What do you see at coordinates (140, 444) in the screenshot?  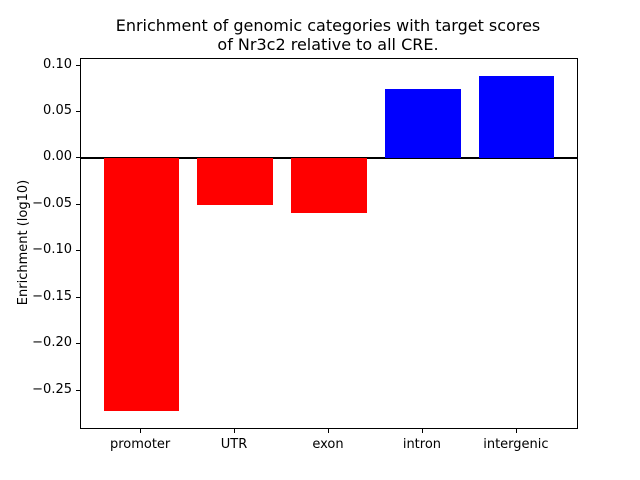 I see `x-tick-label-promoter: promoter` at bounding box center [140, 444].